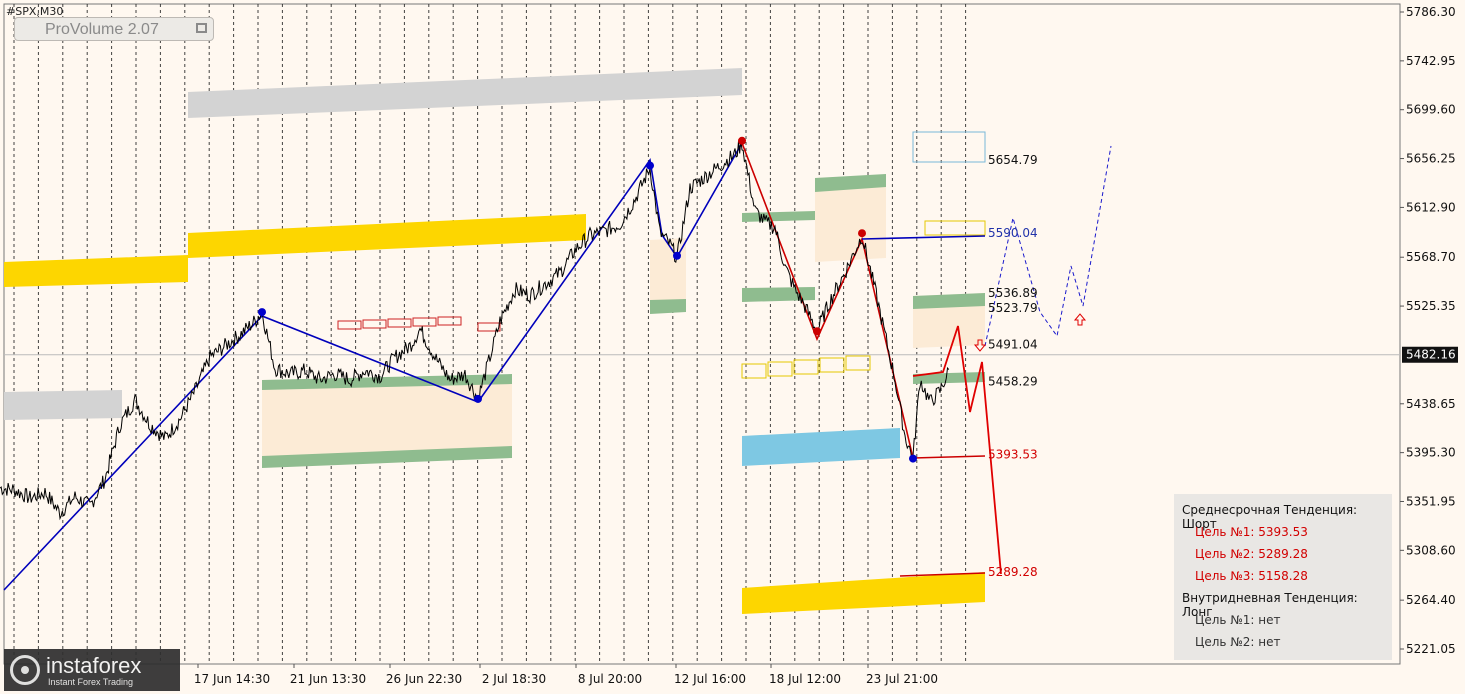 This screenshot has width=1465, height=694. Describe the element at coordinates (465, 93) in the screenshot. I see `grey-band-top` at that location.